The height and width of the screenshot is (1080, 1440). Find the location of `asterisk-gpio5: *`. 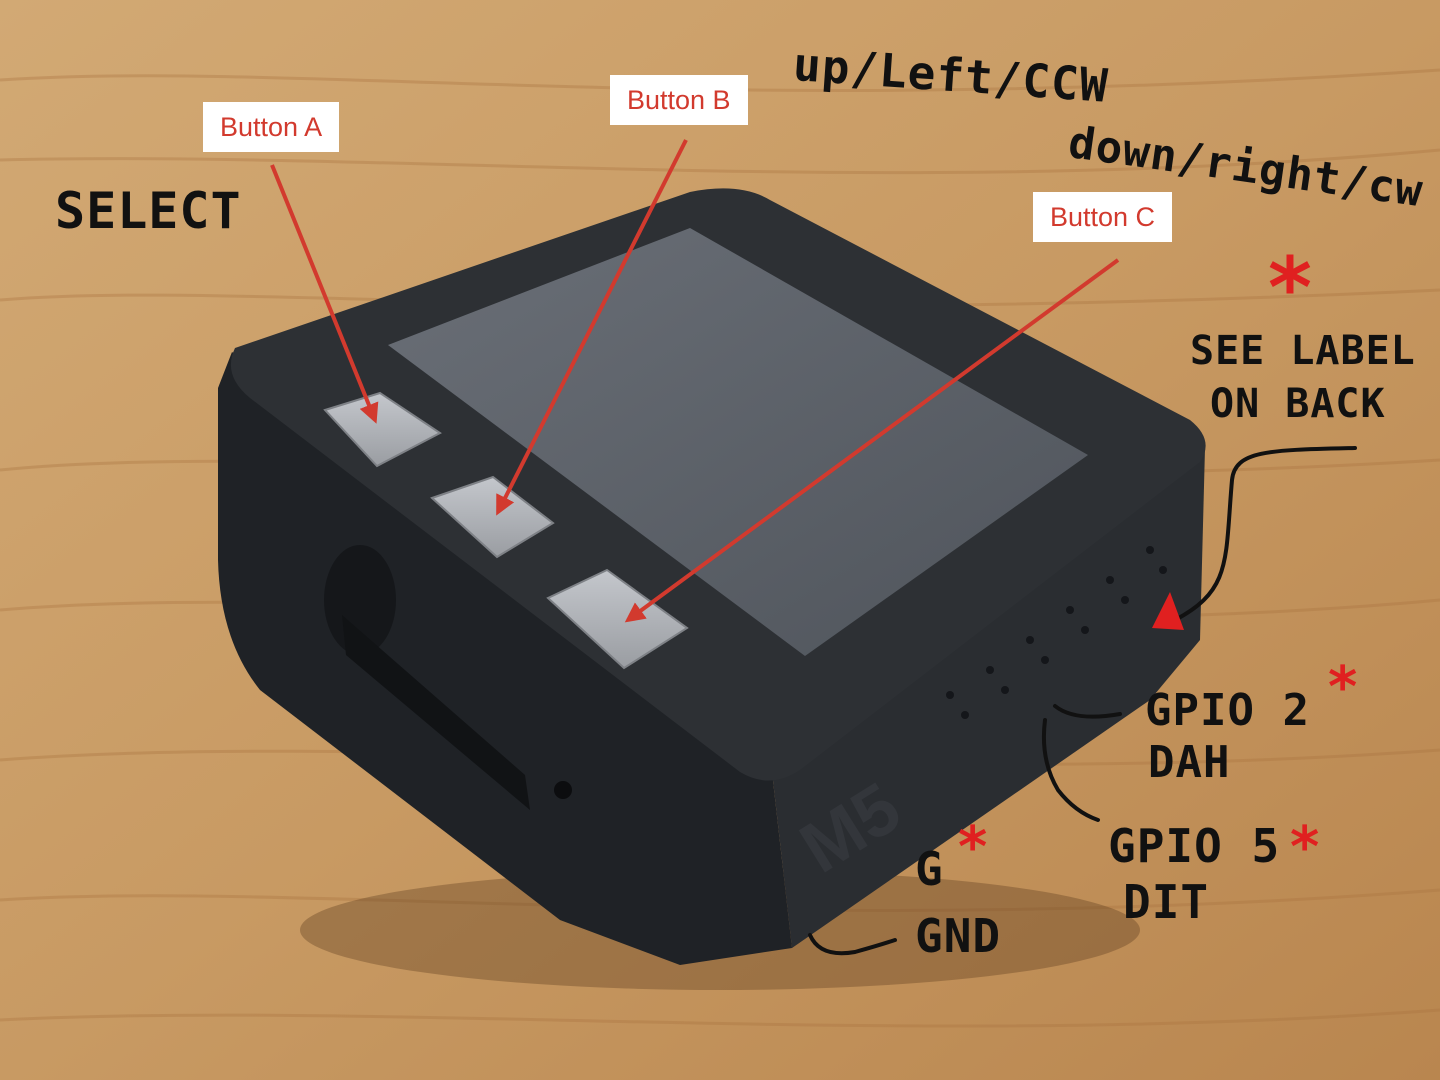

asterisk-gpio5: * is located at coordinates (1305, 847).